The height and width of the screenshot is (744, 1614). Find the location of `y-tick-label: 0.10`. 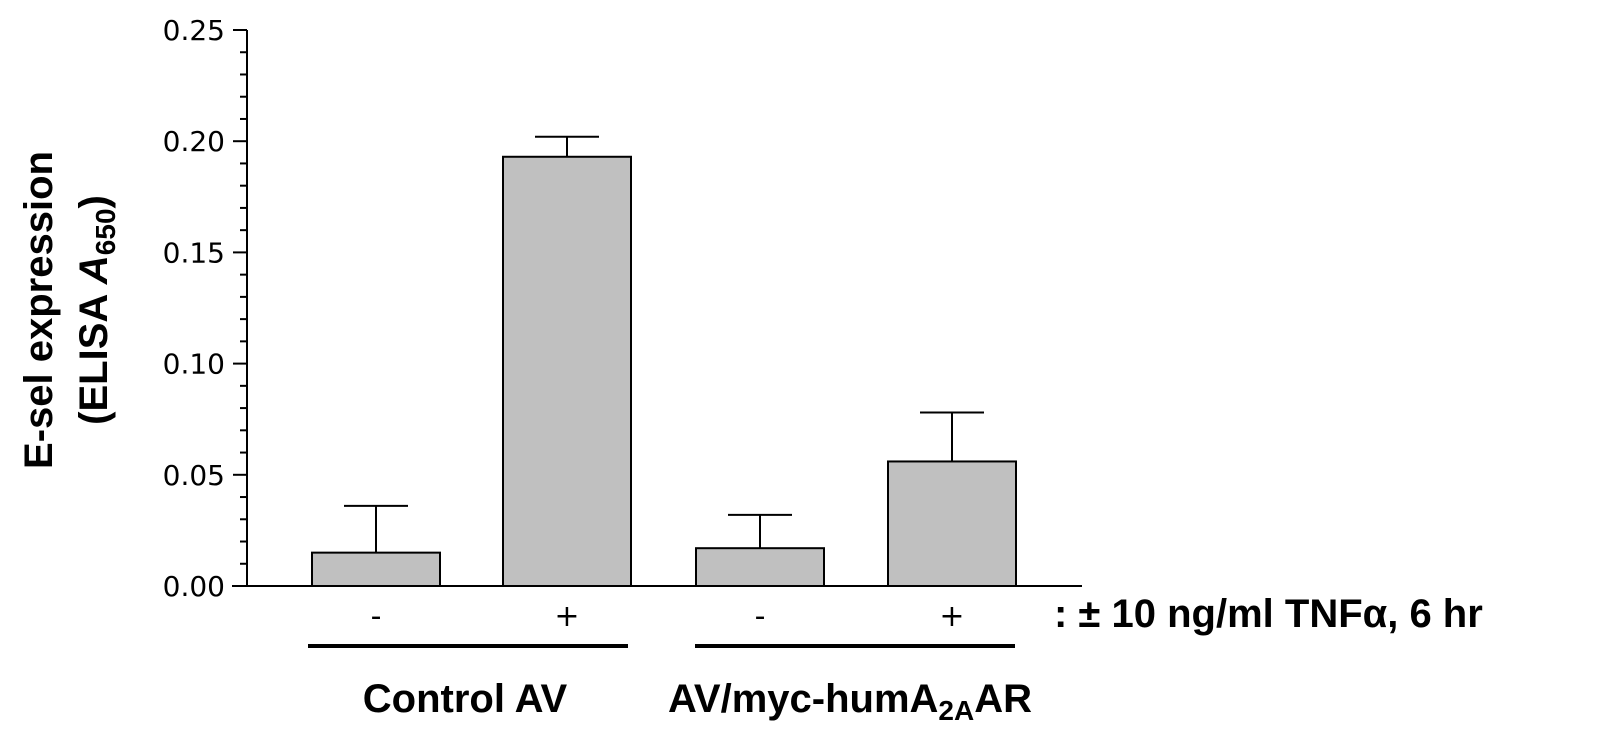

y-tick-label: 0.10 is located at coordinates (194, 364).